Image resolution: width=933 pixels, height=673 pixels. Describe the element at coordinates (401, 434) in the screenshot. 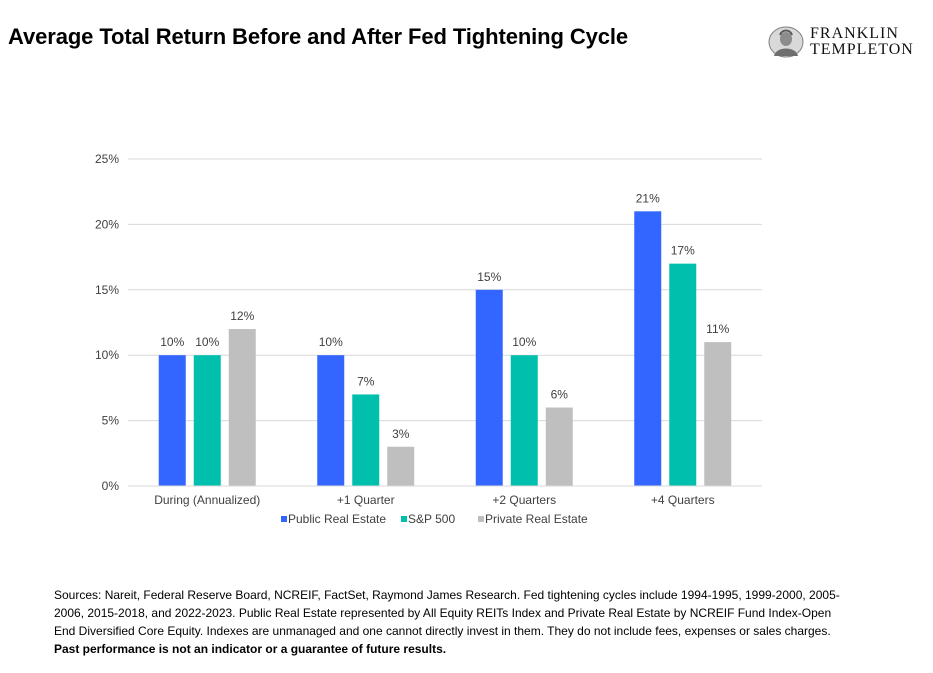

I see `data-label: 3%` at that location.